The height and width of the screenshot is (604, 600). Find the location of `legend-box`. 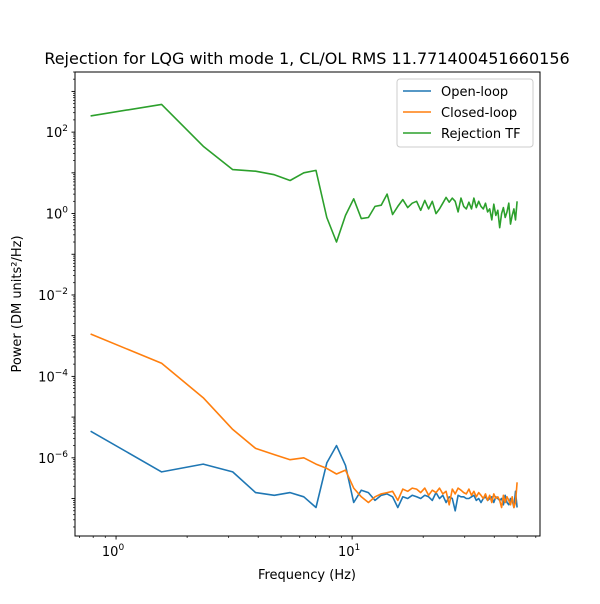

legend-box is located at coordinates (465, 113).